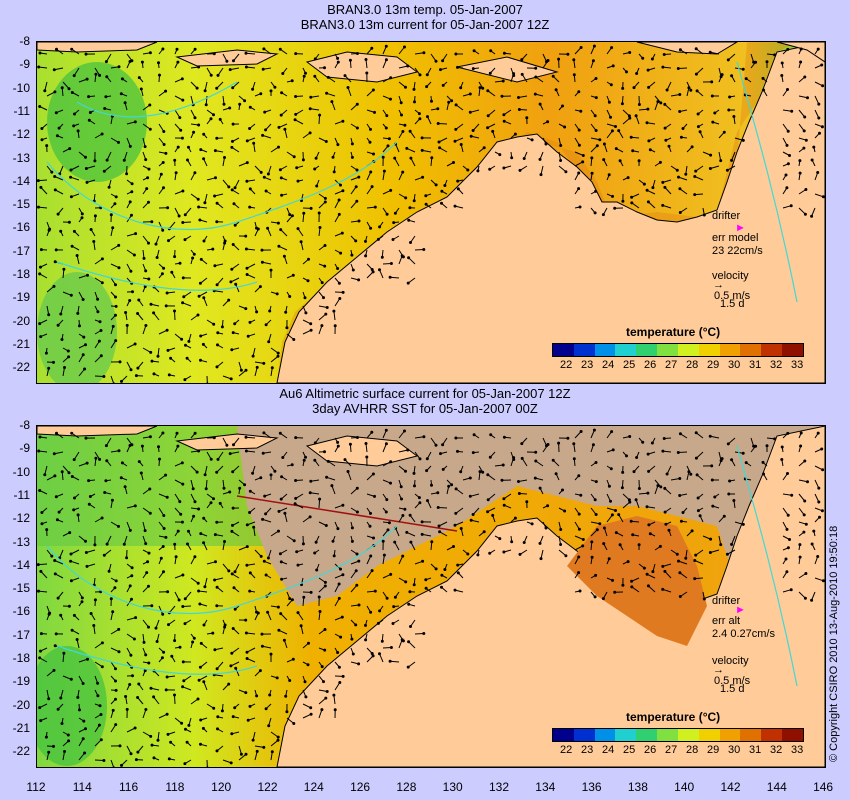 Image resolution: width=850 pixels, height=800 pixels. What do you see at coordinates (776, 750) in the screenshot?
I see `colorbar-tick: 32` at bounding box center [776, 750].